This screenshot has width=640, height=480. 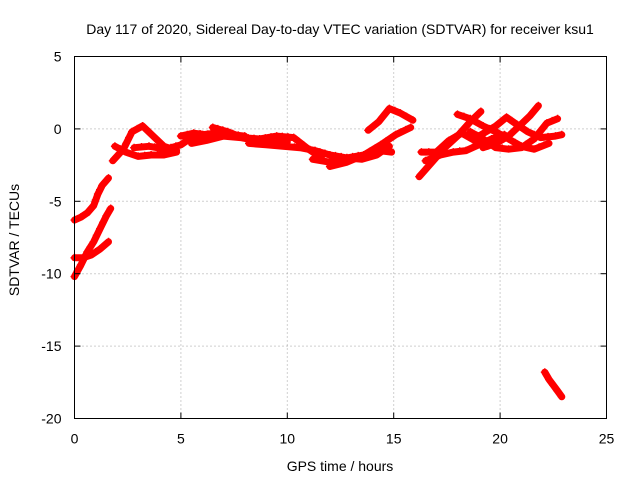 I want to click on x-tick-label: 20, so click(x=500, y=439).